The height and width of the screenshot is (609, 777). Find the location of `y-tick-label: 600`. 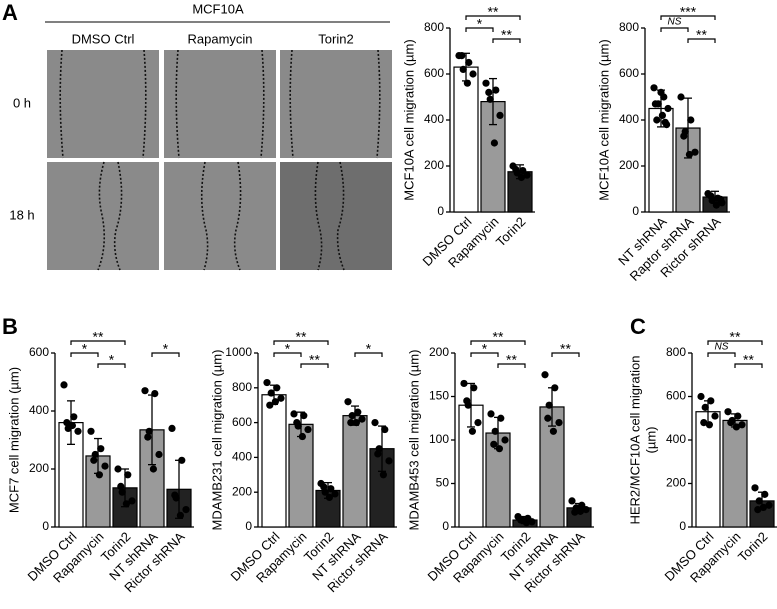

y-tick-label: 600 is located at coordinates (242, 422).